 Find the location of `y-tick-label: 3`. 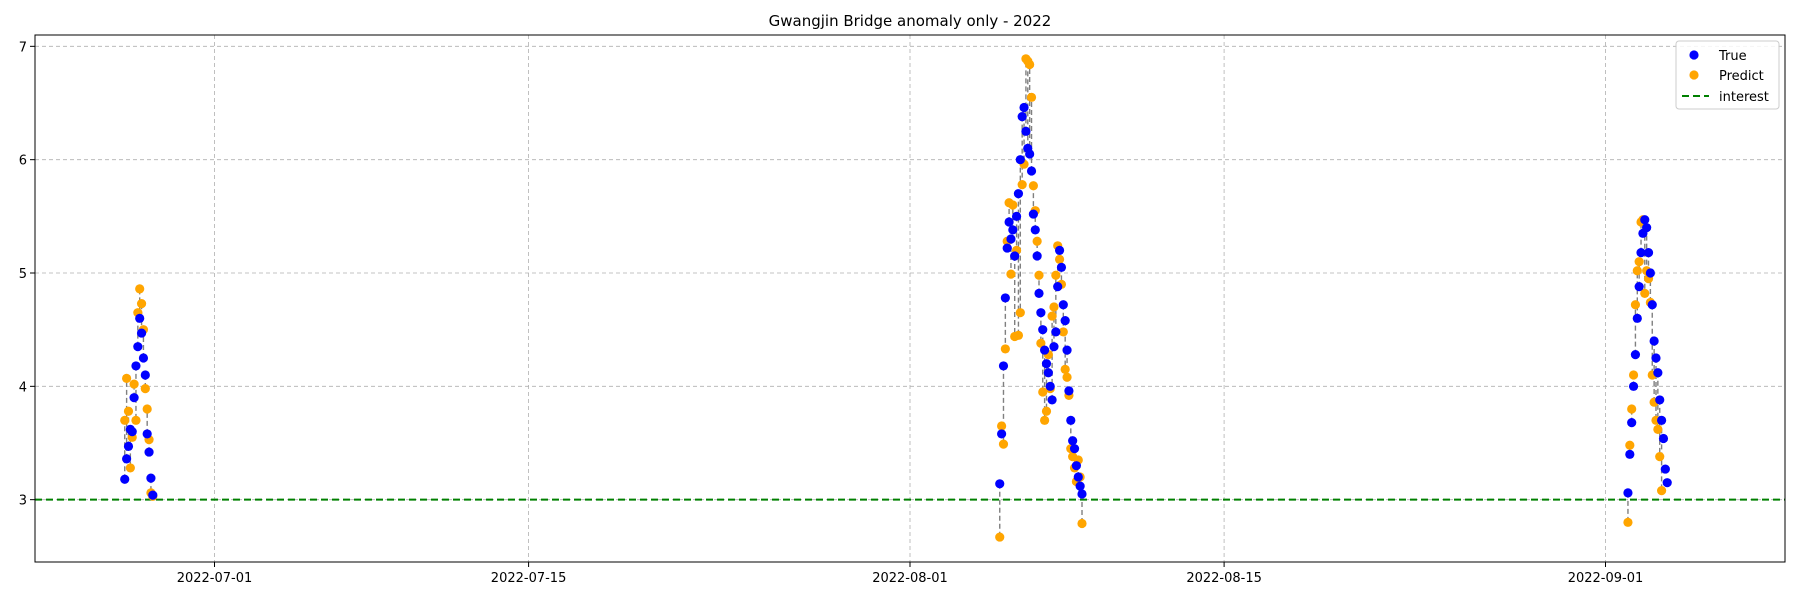

y-tick-label: 3 is located at coordinates (23, 501).